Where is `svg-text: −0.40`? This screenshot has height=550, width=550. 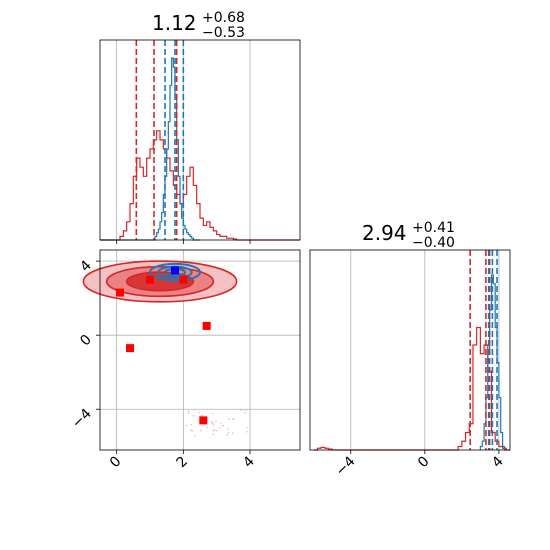 svg-text: −0.40 is located at coordinates (433, 243).